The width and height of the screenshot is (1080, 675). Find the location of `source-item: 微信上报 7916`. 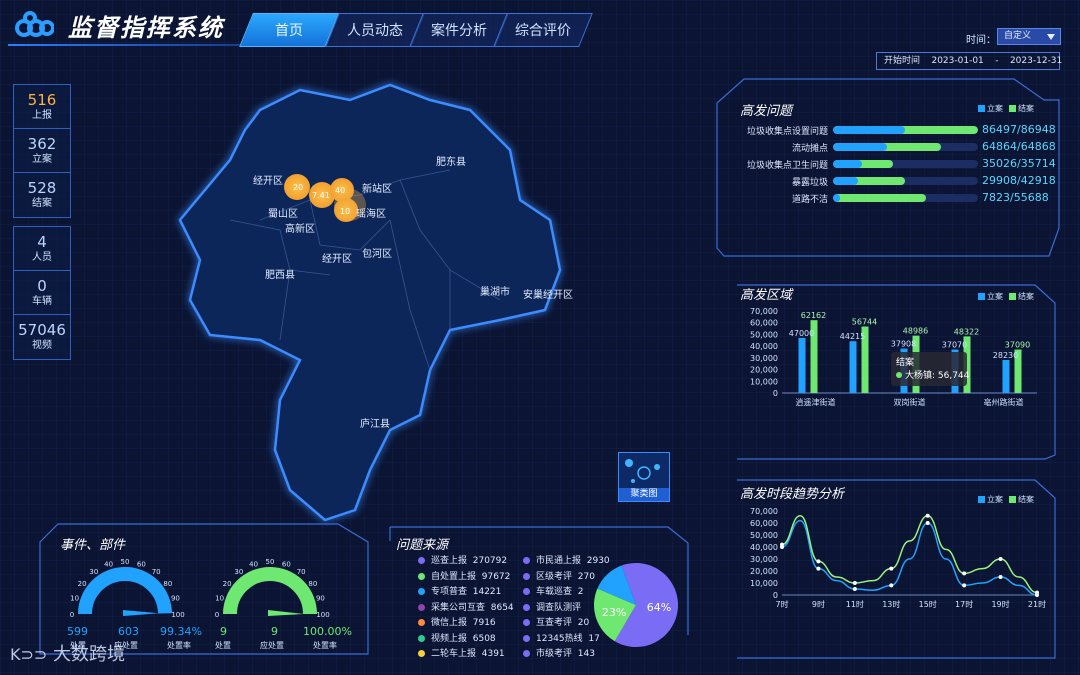

source-item: 微信上报 7916 is located at coordinates (457, 621).